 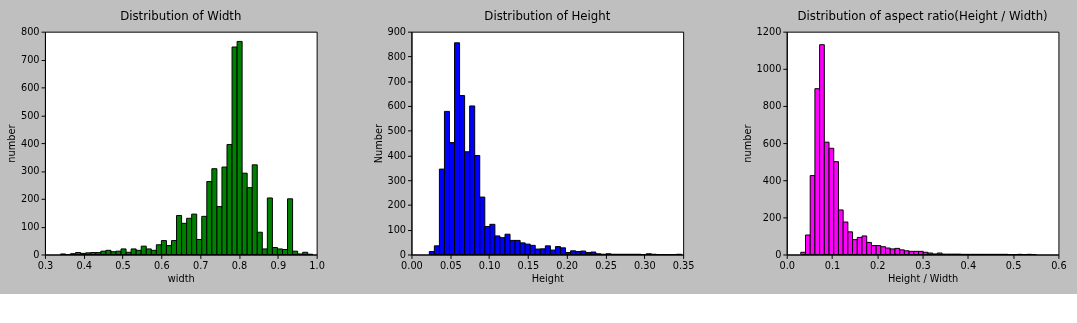 I want to click on chart-title: Distribution of aspect ratio(Height / Width), so click(x=922, y=15).